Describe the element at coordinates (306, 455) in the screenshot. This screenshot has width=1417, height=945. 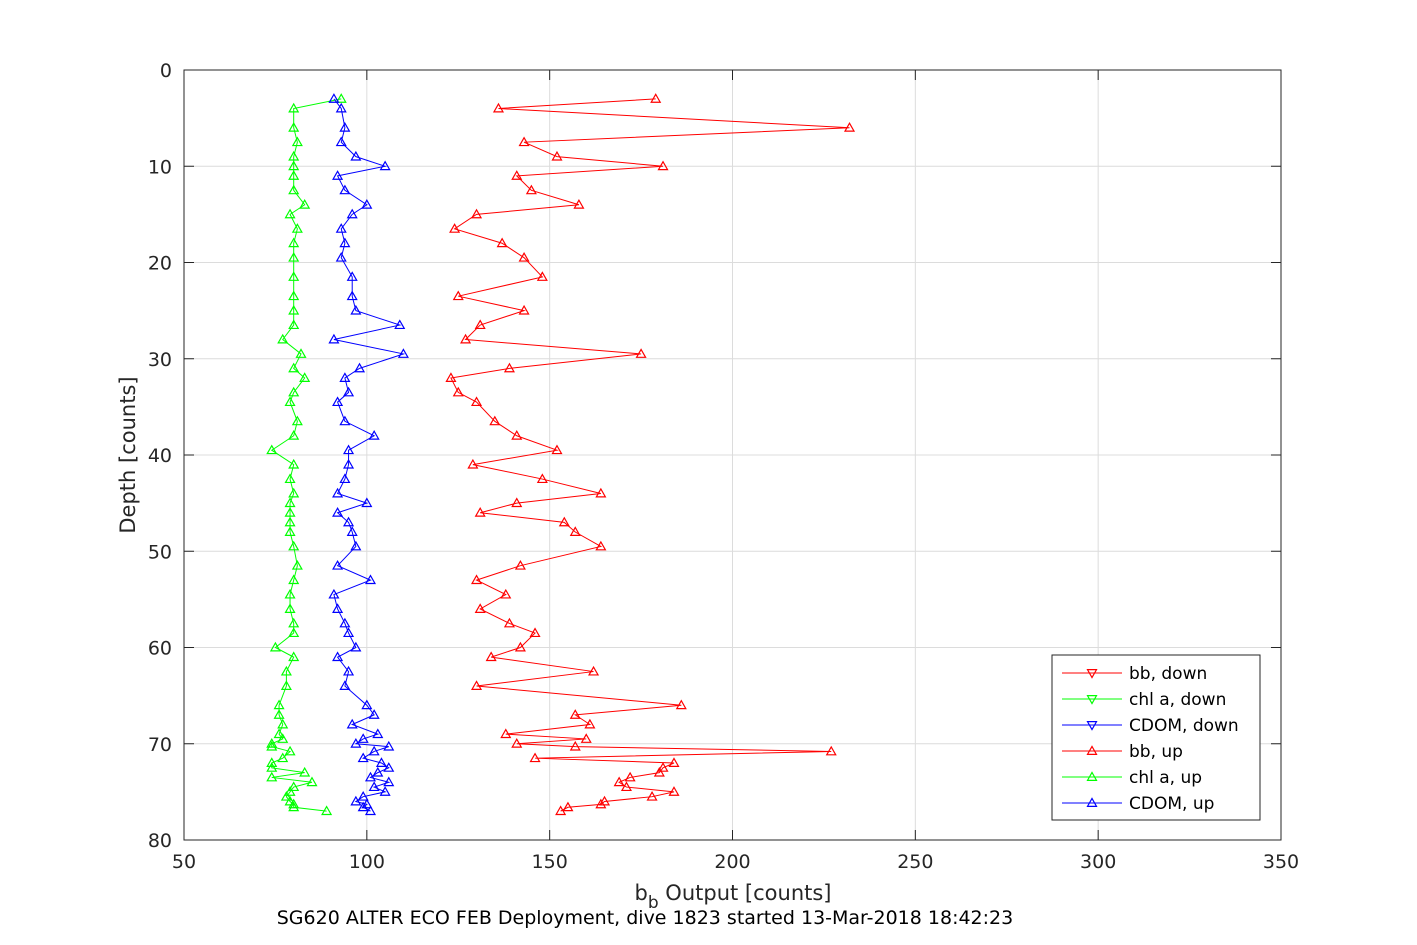
I see `series-line-chl-a-up` at that location.